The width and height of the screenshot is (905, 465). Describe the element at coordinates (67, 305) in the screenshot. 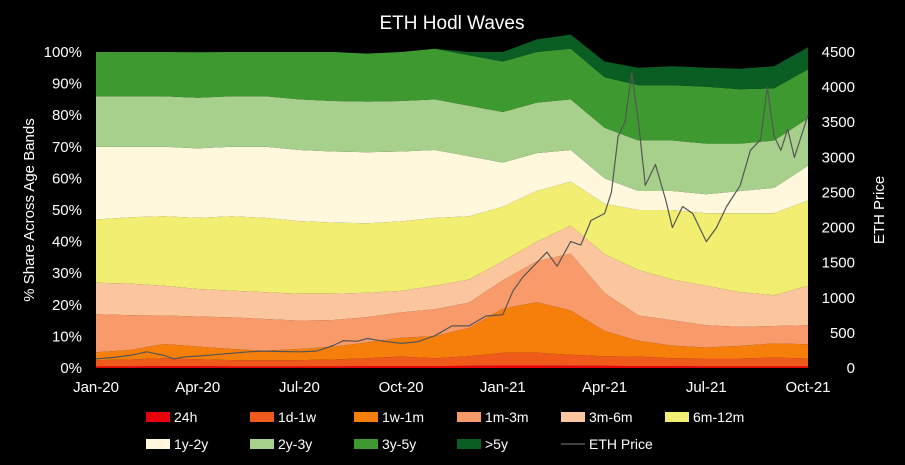

I see `y-tick-label: 20%` at that location.